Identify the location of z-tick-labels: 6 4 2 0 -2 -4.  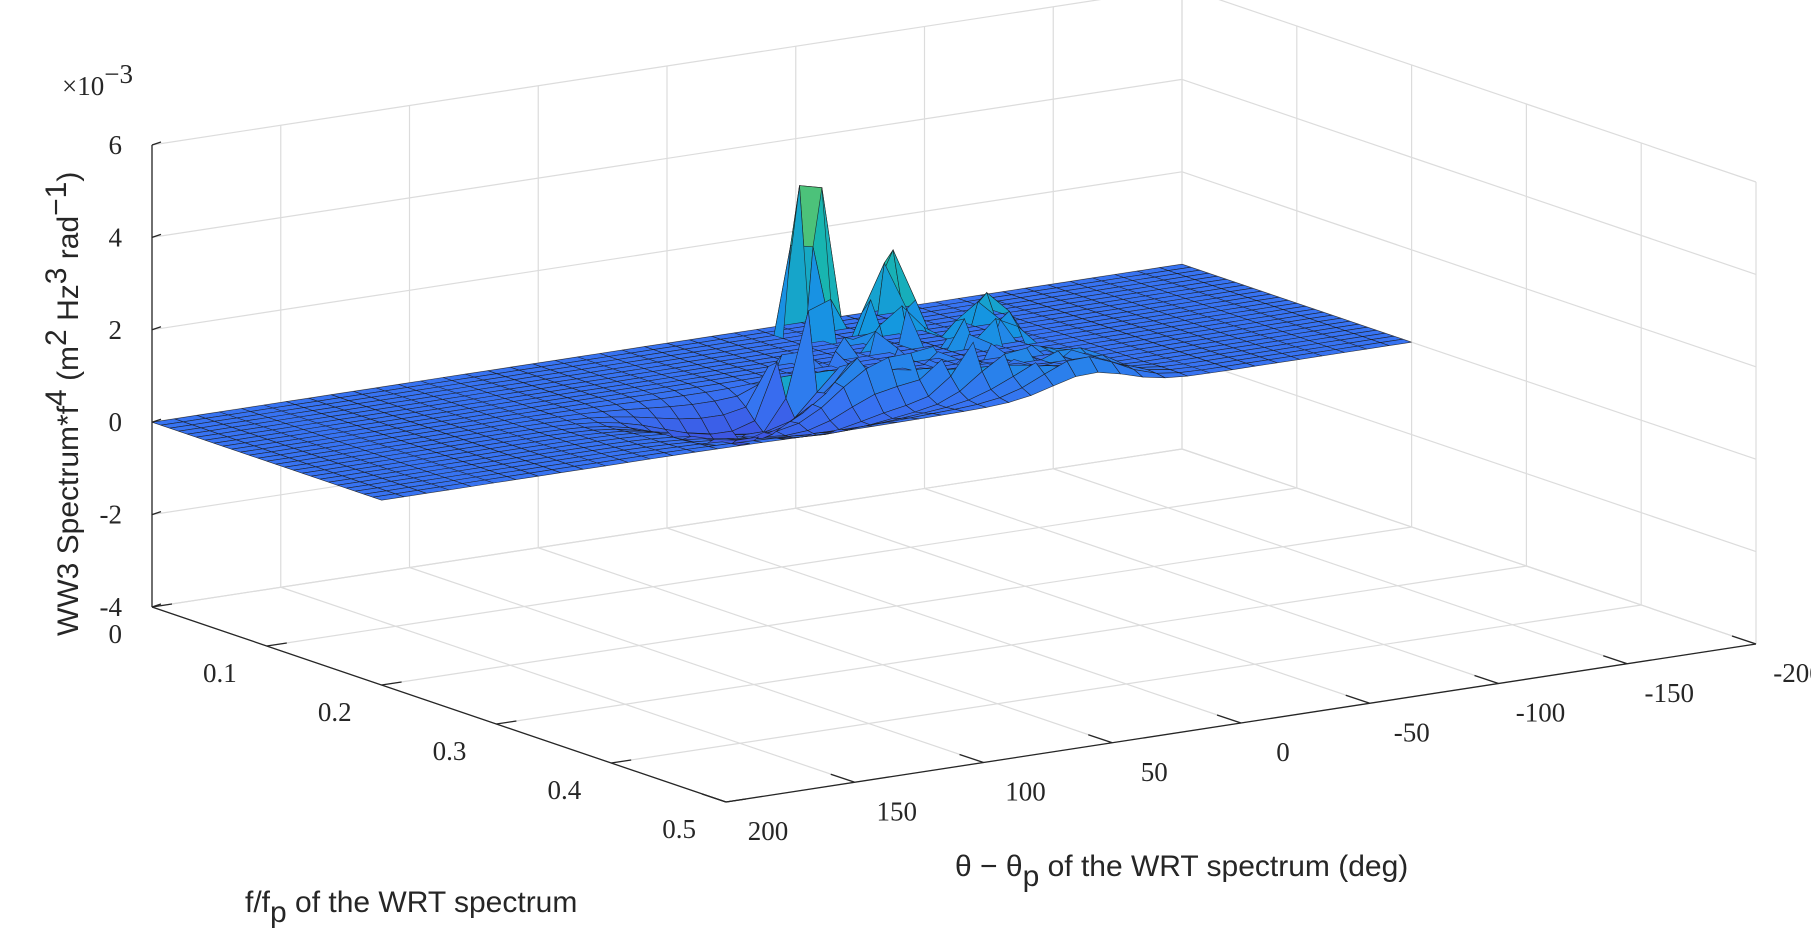
(111, 376).